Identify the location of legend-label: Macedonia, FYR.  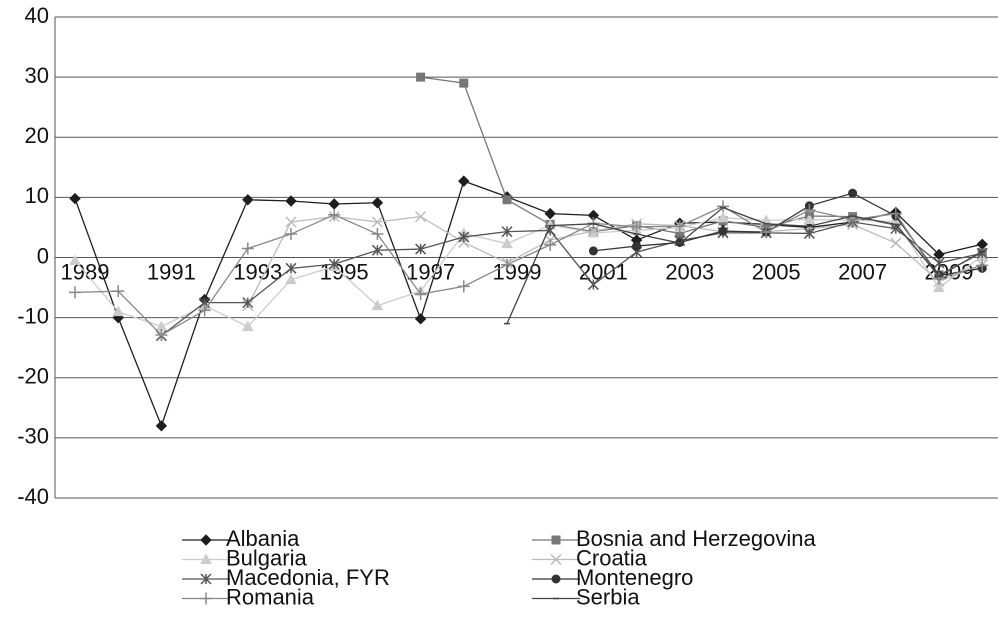
(308, 577).